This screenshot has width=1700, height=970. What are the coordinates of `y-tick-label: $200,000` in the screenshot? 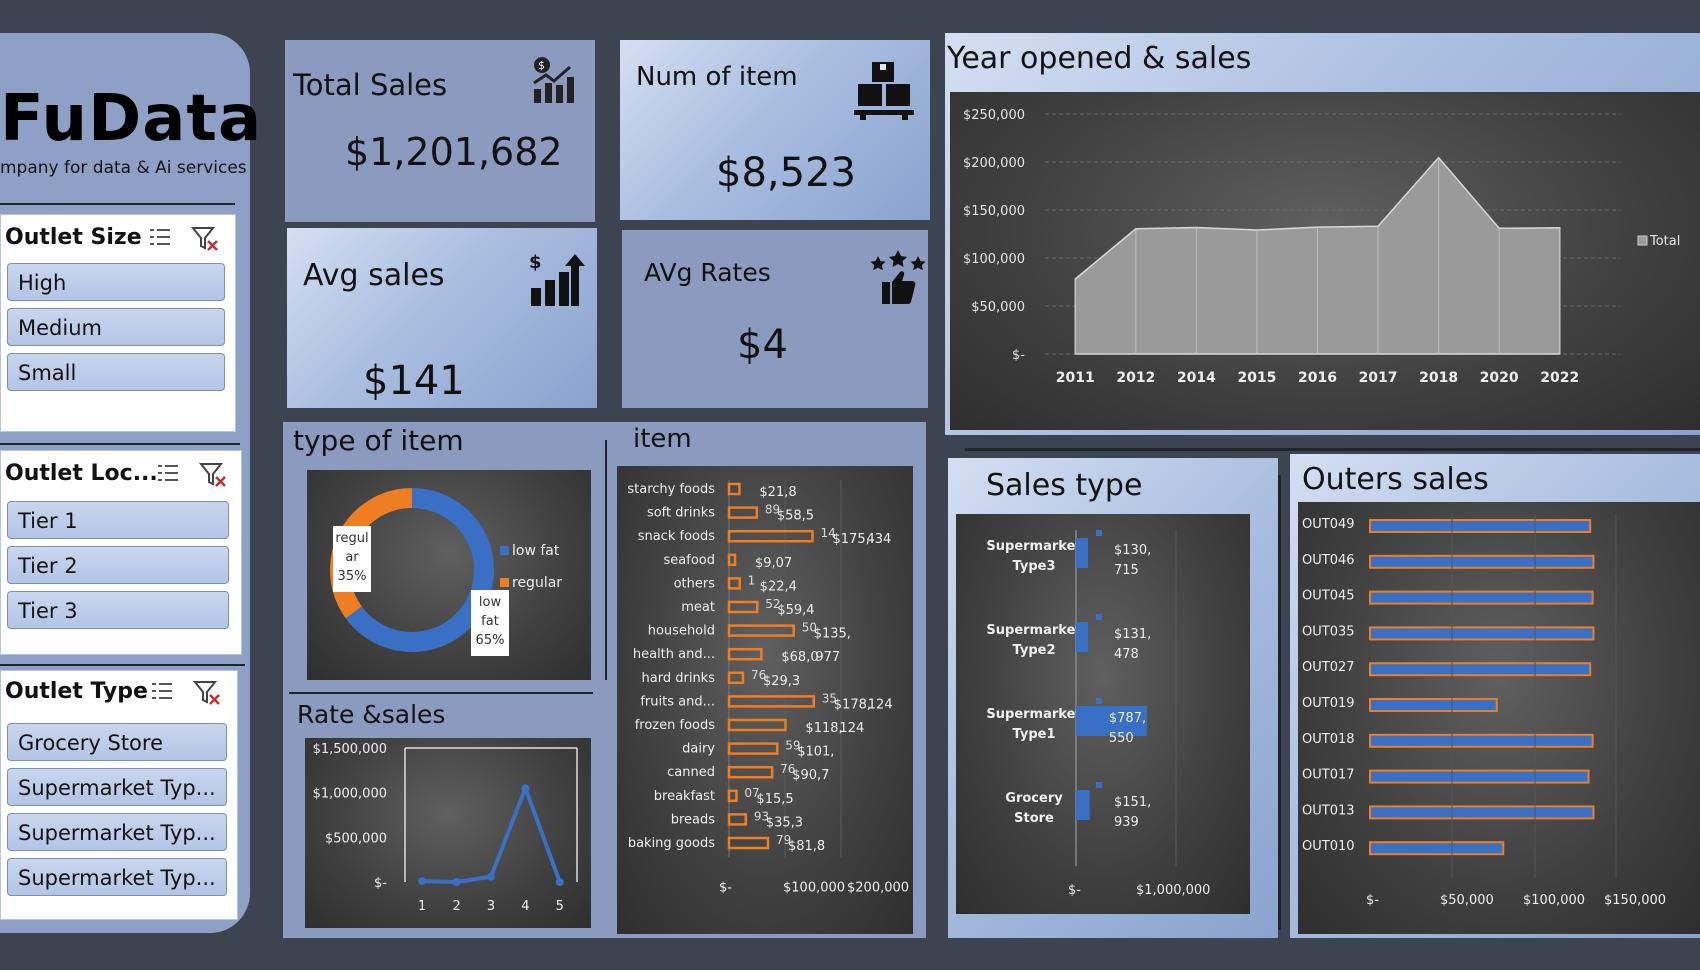 It's located at (994, 163).